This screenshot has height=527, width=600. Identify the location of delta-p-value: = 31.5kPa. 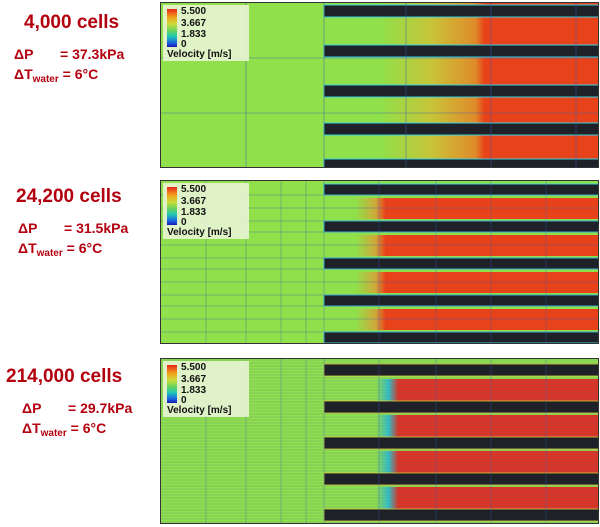
(96, 228).